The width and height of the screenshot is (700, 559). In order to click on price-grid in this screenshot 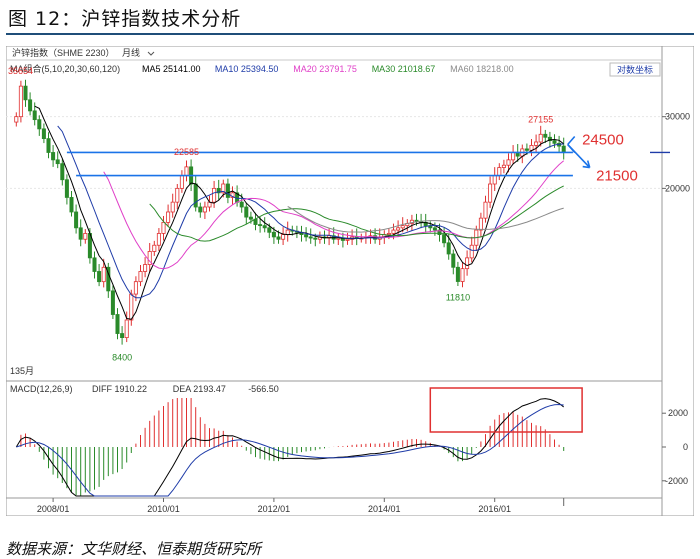, I will do `click(334, 152)`.